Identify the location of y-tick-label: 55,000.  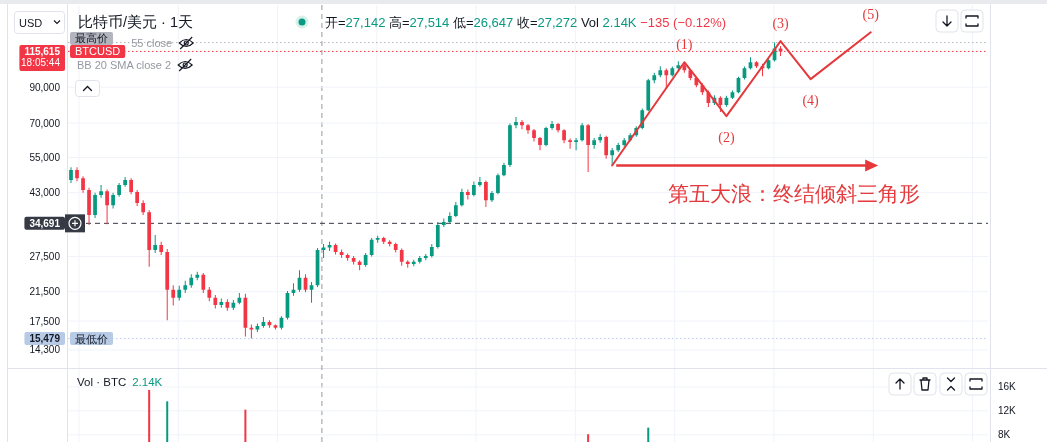
(45, 158).